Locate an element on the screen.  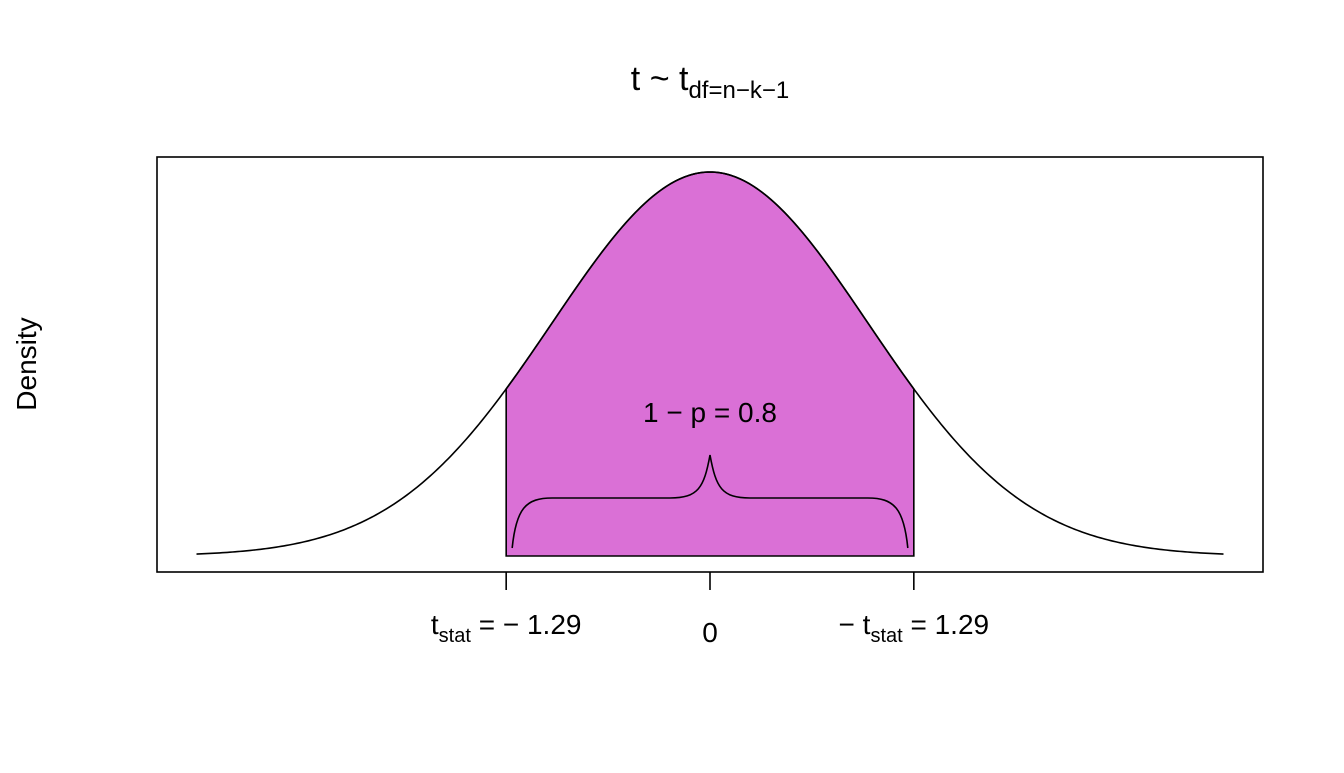
x-tick-label: tstat = − 1.29 is located at coordinates (506, 628).